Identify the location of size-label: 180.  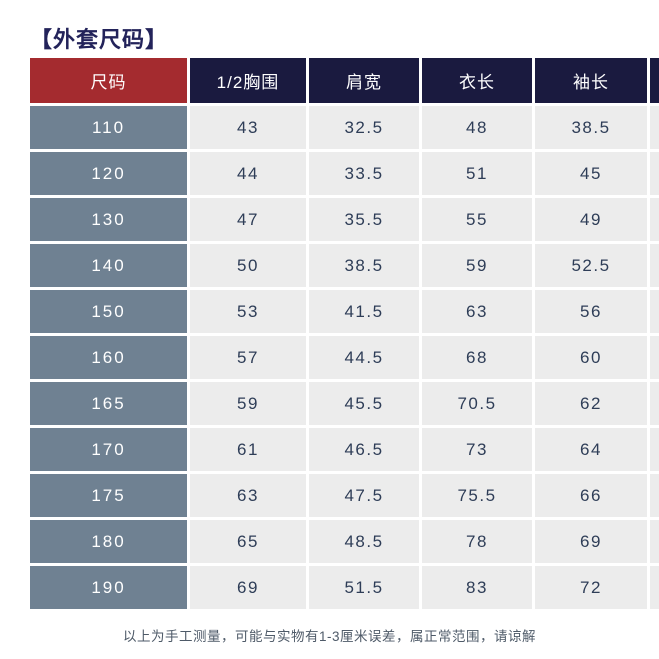
(108, 541).